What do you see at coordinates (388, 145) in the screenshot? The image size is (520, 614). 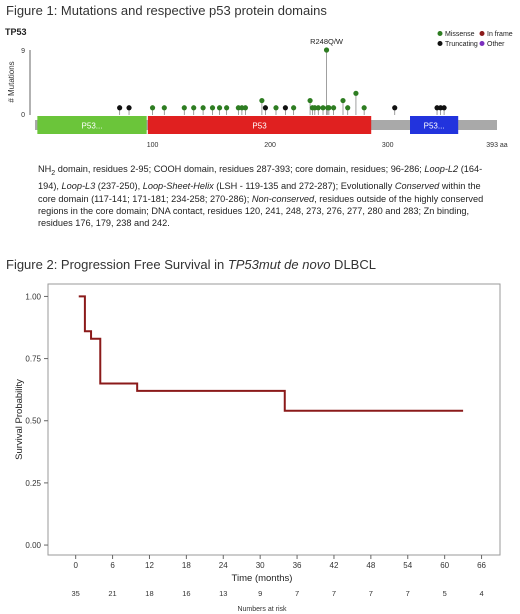 I see `x-tick-label: 300` at bounding box center [388, 145].